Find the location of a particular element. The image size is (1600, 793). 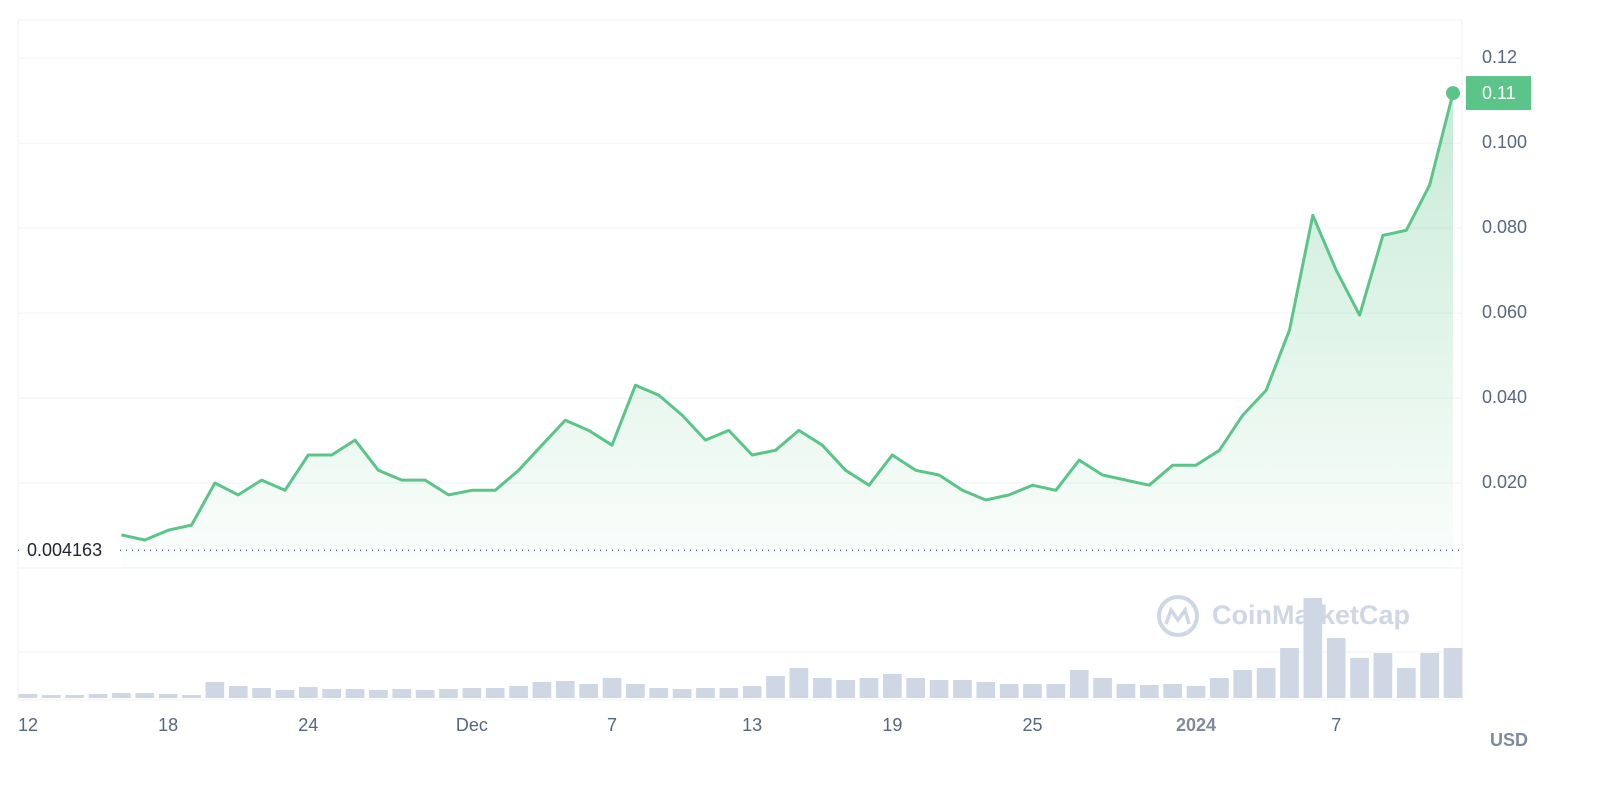

x-tick-label: 12 is located at coordinates (28, 725).